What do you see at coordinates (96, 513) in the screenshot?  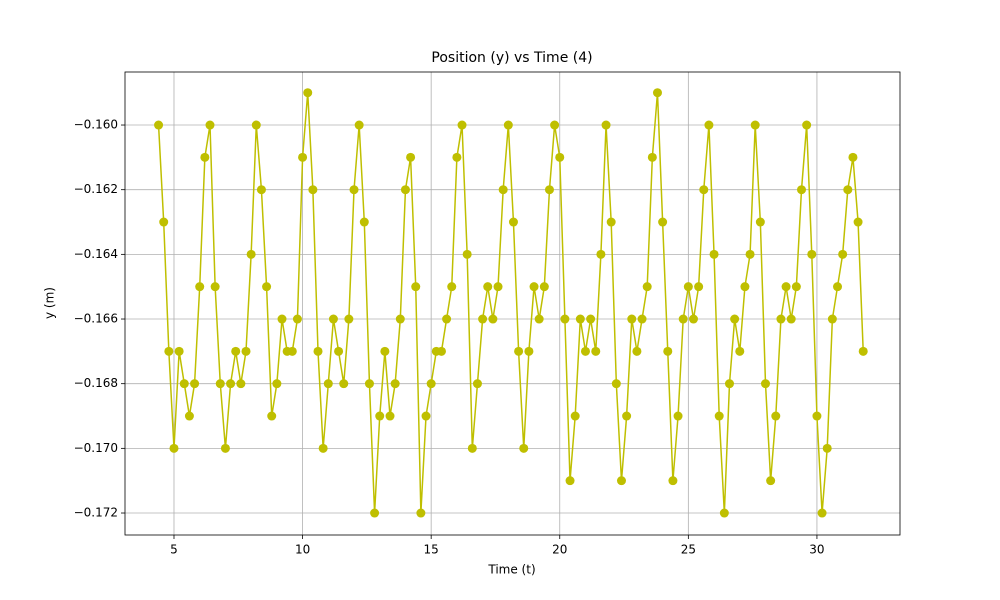 I see `y-tick-label: −0.172` at bounding box center [96, 513].